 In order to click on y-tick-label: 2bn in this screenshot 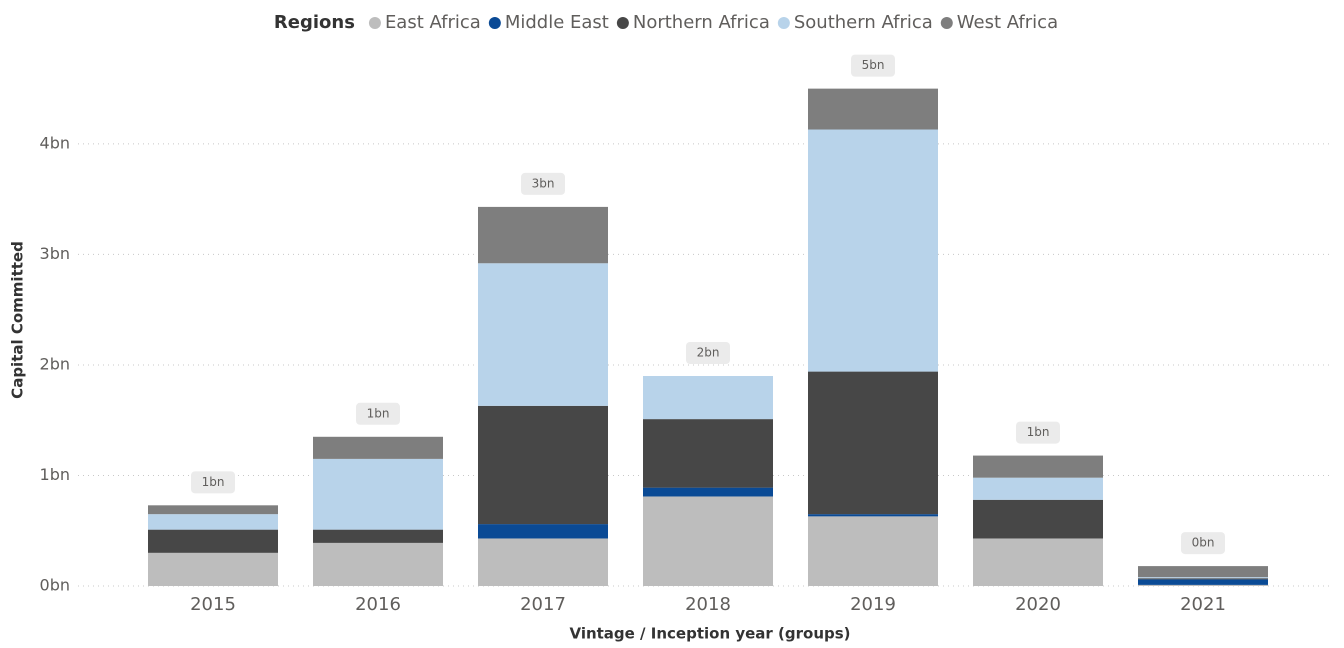, I will do `click(55, 363)`.